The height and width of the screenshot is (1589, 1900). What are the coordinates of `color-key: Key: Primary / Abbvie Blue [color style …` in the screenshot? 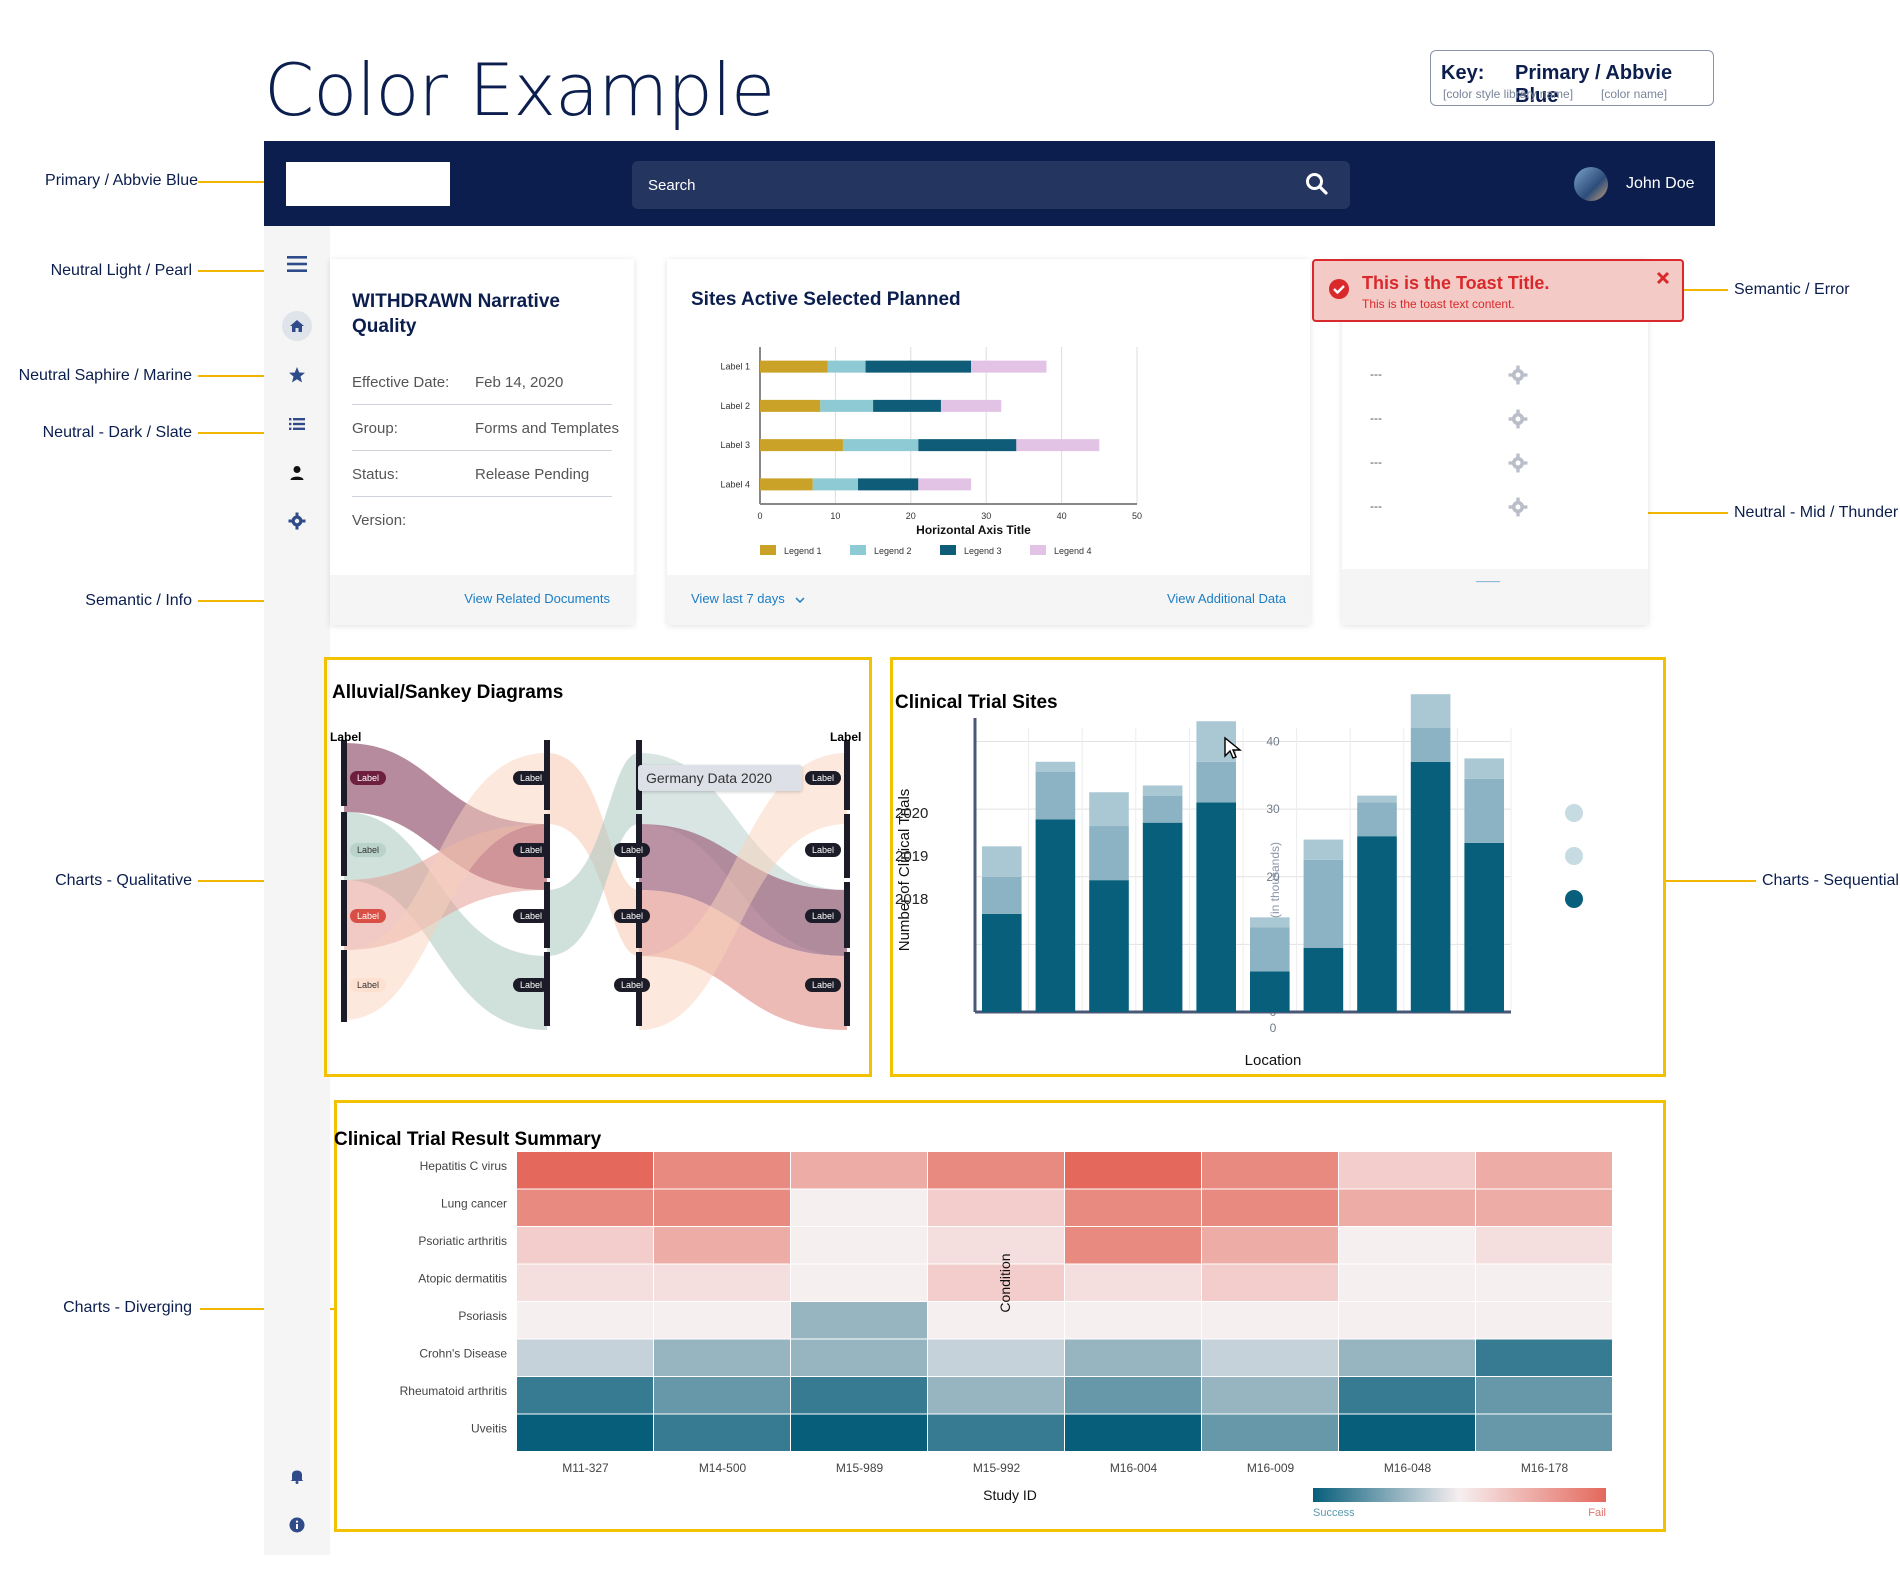 It's located at (1572, 78).